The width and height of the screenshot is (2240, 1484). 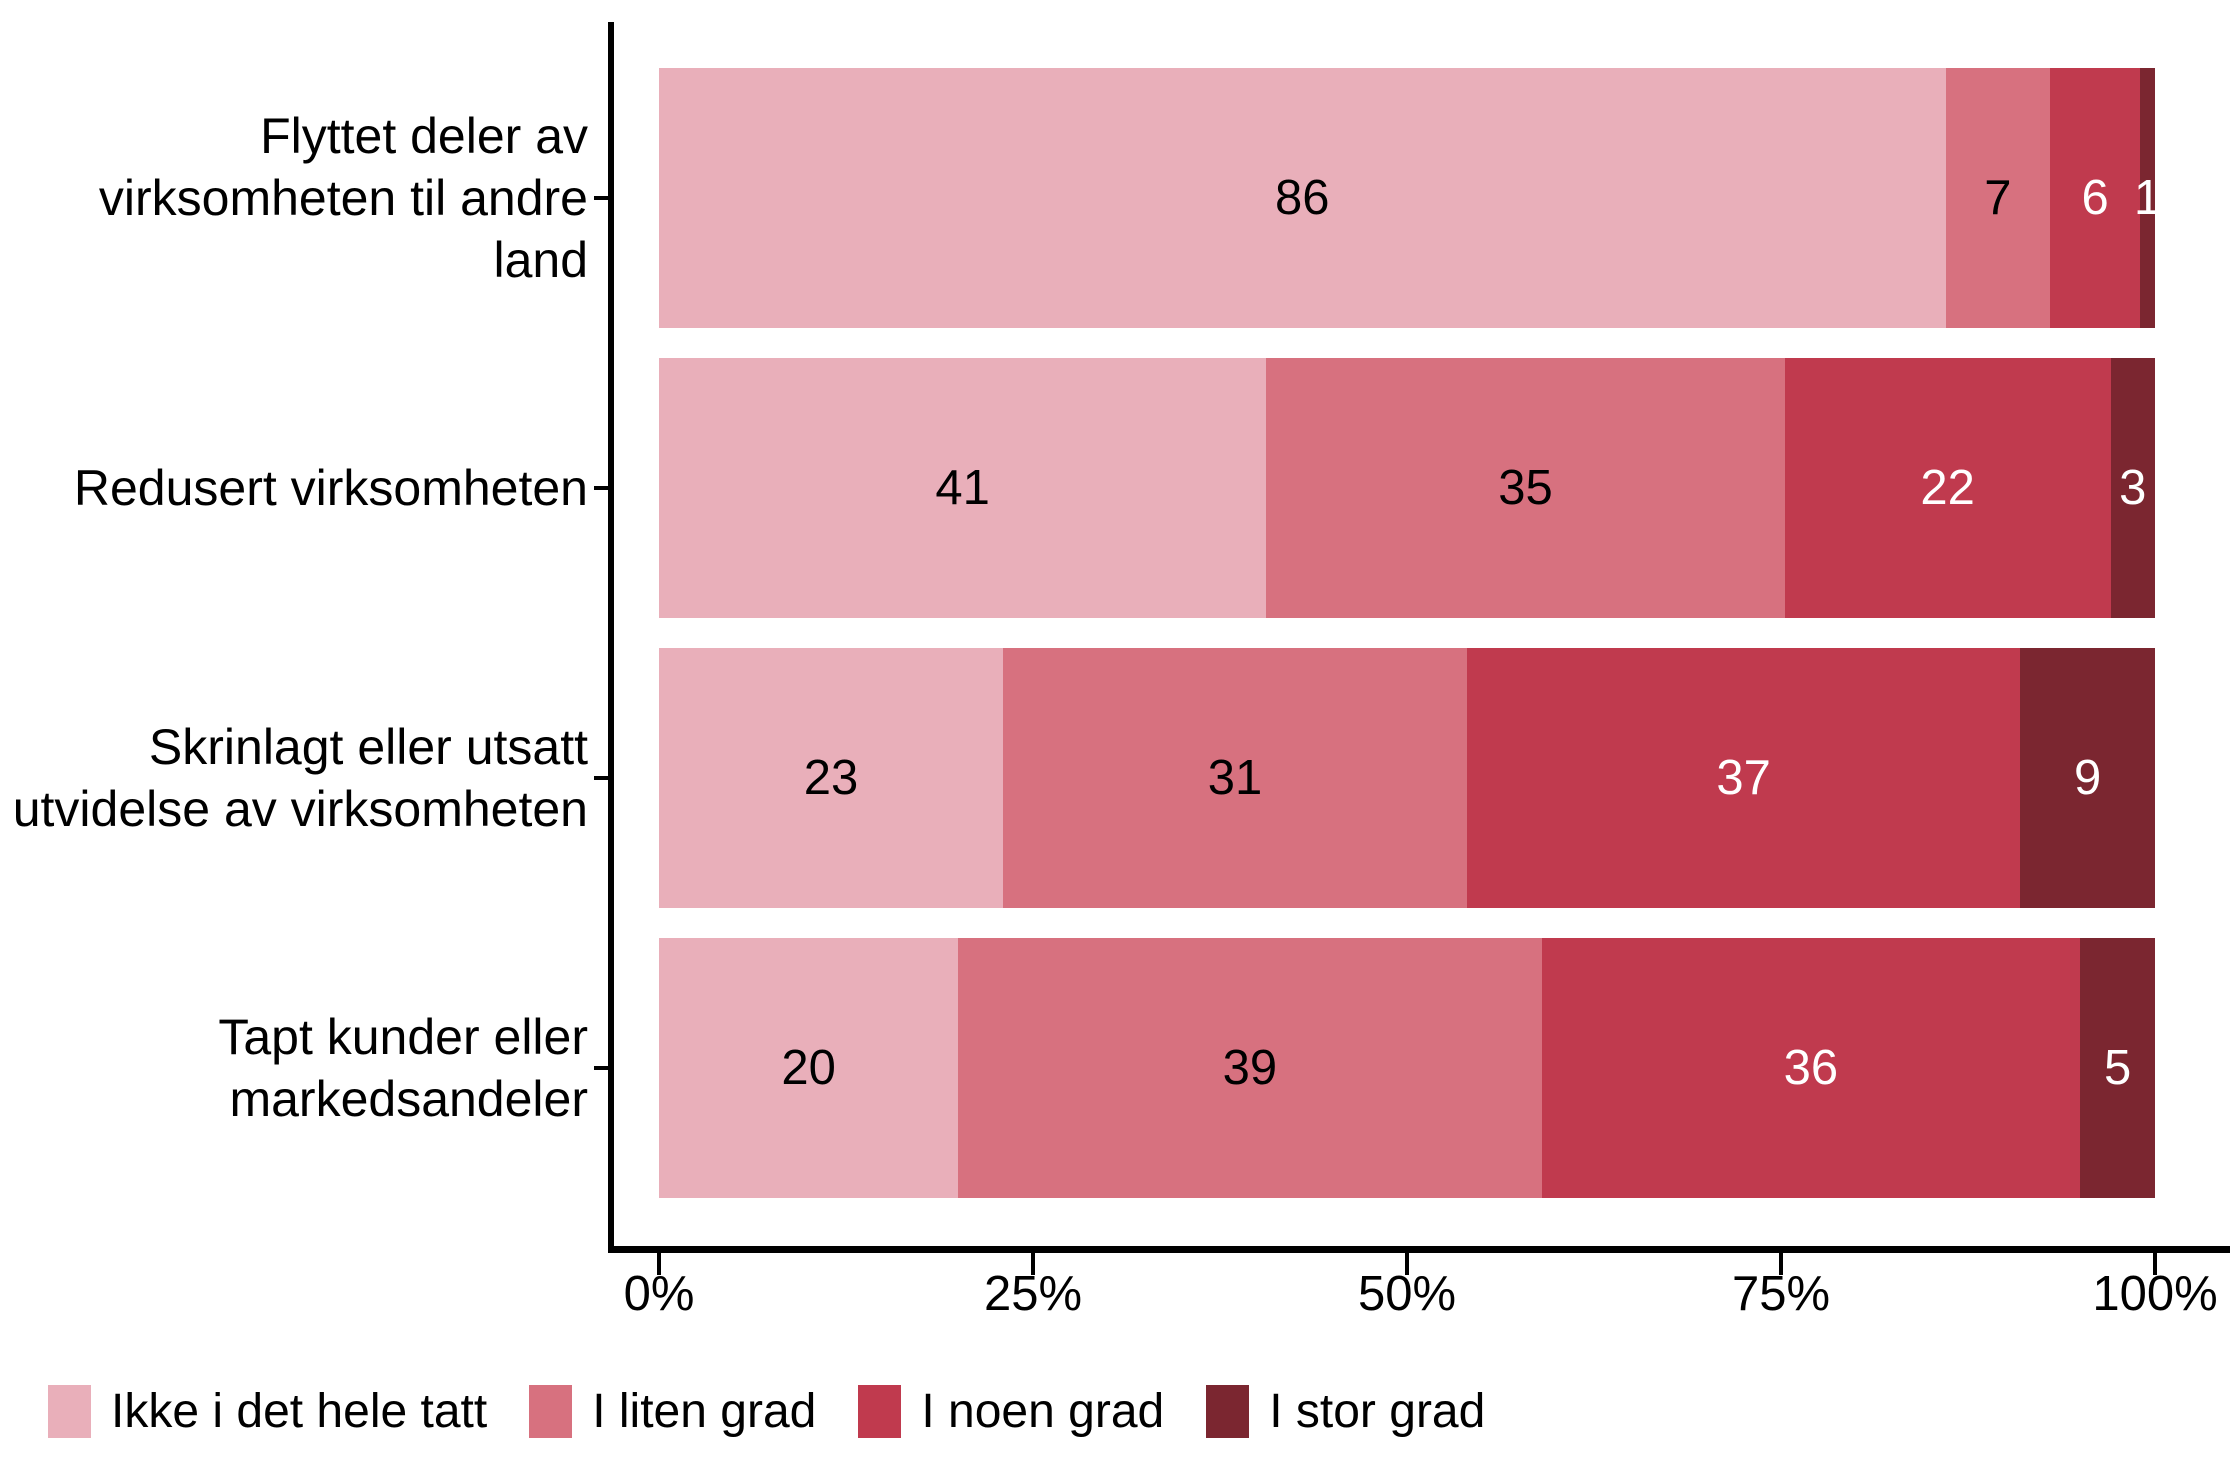 What do you see at coordinates (1781, 1294) in the screenshot?
I see `x-tick-label: 75%` at bounding box center [1781, 1294].